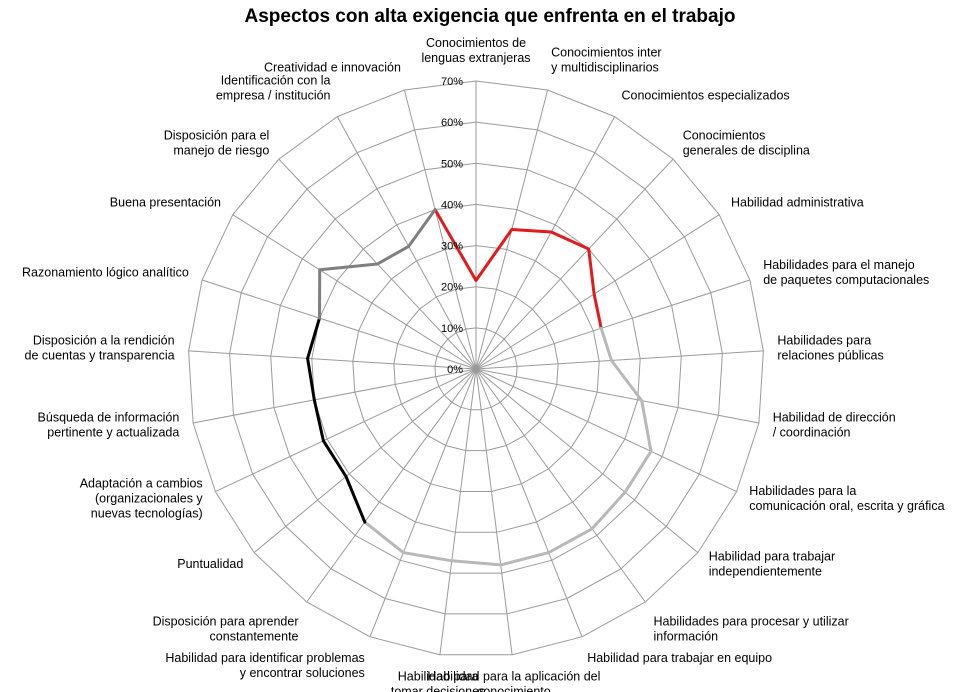 The width and height of the screenshot is (962, 692). I want to click on radial-tick-labels: 0% 10% 20% 30% 40% 50% 60% 70%, so click(452, 226).